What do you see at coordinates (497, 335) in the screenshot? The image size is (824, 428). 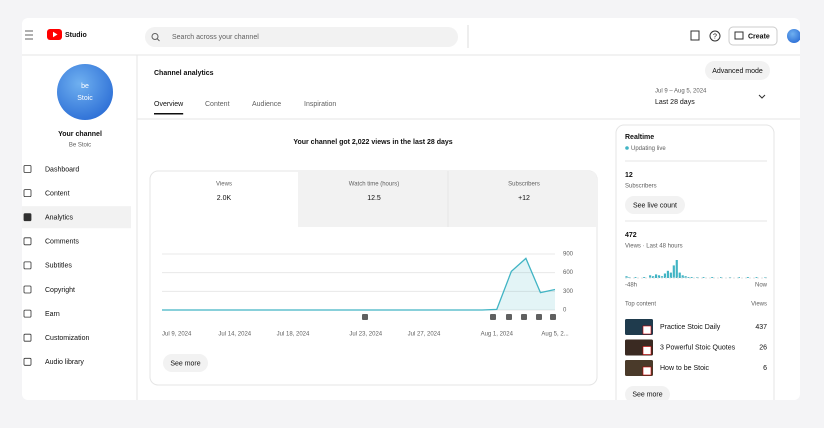 I see `x-tick-label: Aug 1, 2024` at bounding box center [497, 335].